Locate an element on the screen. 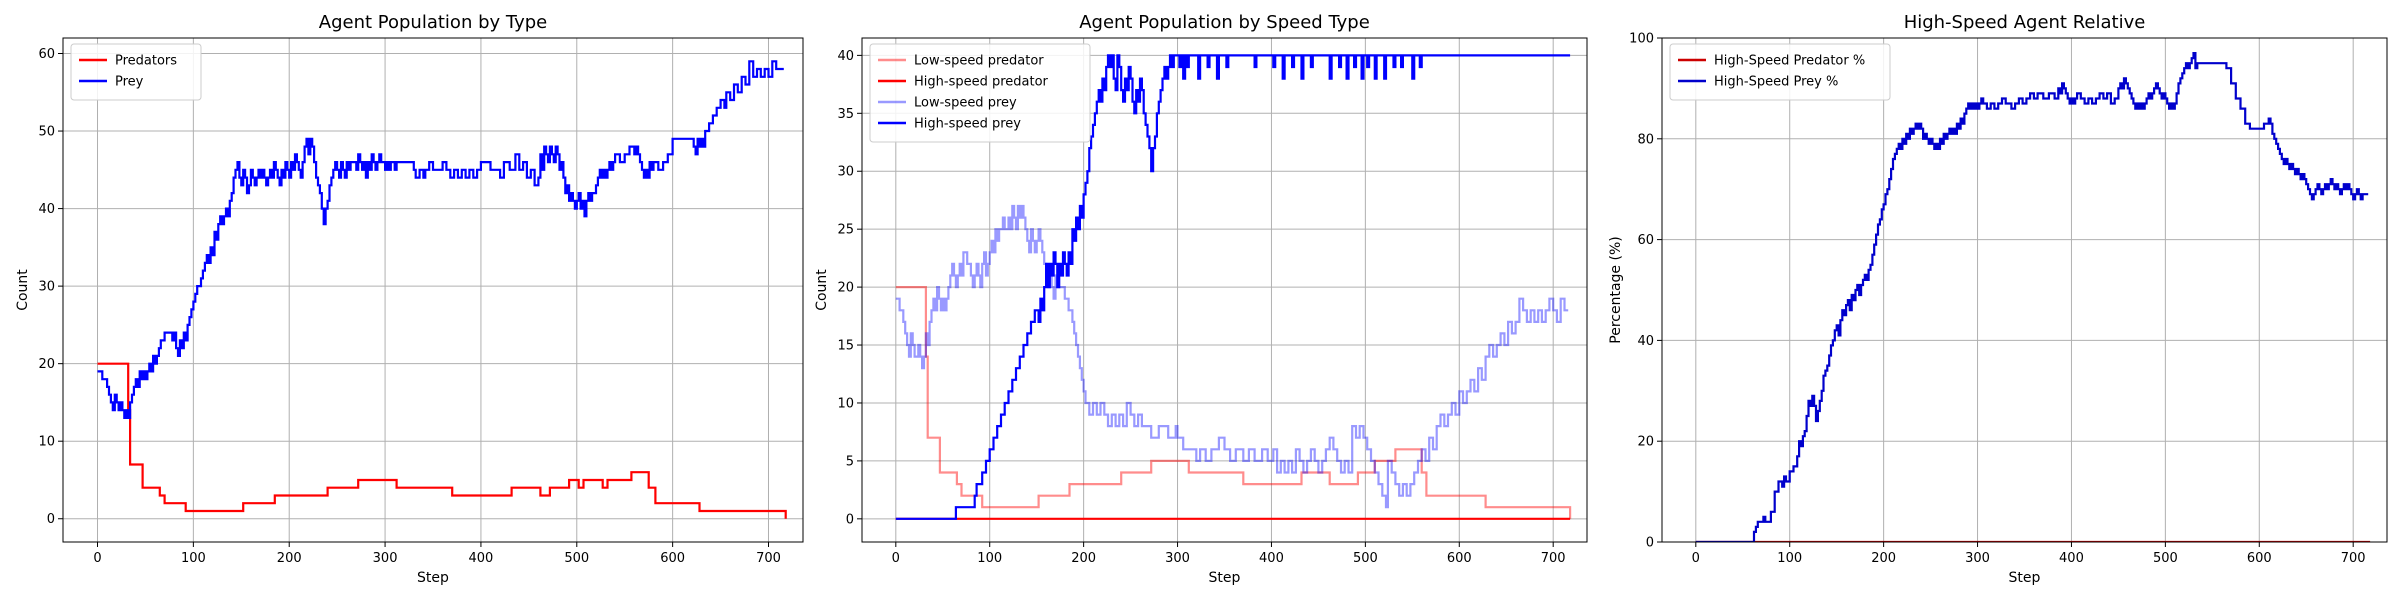 Image resolution: width=2400 pixels, height=600 pixels. y-tick-label: 80 is located at coordinates (1645, 139).